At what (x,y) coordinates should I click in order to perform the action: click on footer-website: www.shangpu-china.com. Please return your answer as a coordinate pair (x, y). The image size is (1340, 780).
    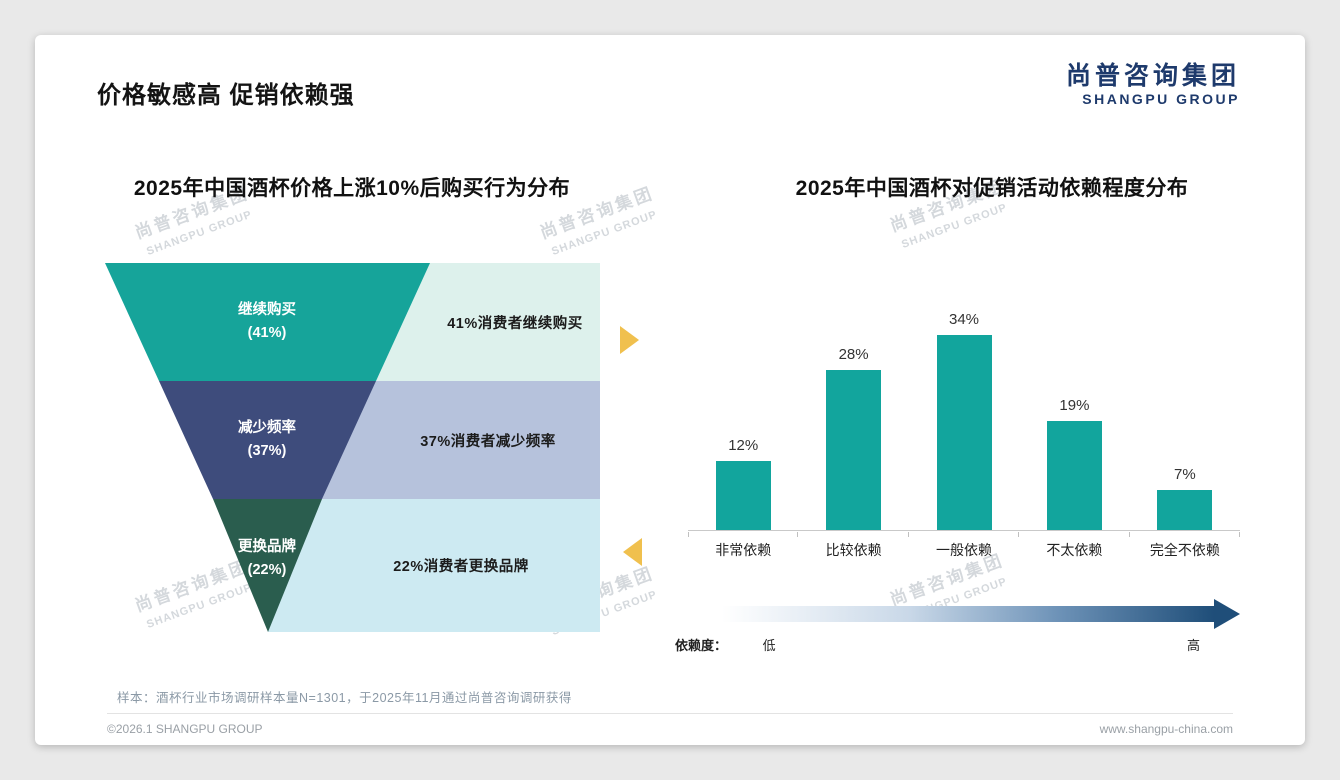
    Looking at the image, I should click on (1166, 729).